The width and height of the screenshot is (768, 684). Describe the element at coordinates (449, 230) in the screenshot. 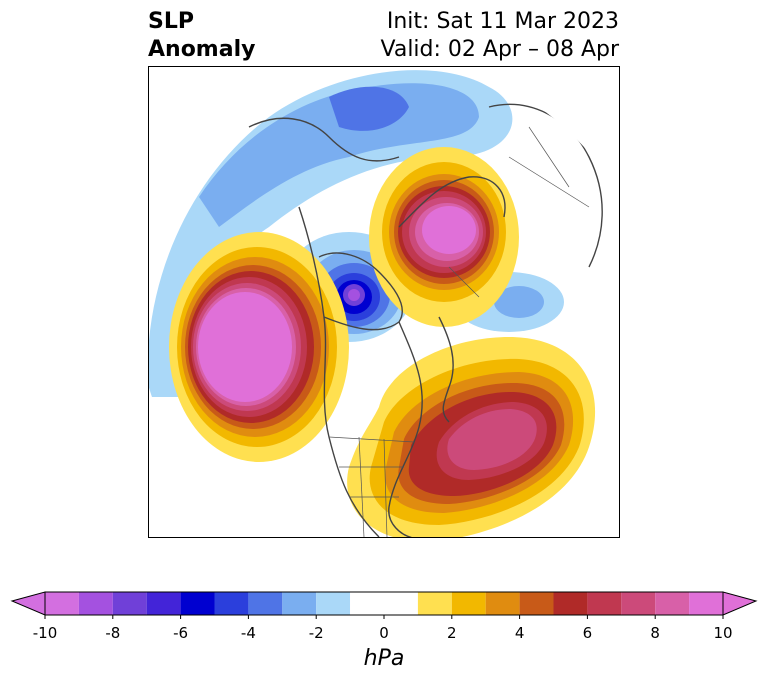

I see `arctic-high-l9` at that location.